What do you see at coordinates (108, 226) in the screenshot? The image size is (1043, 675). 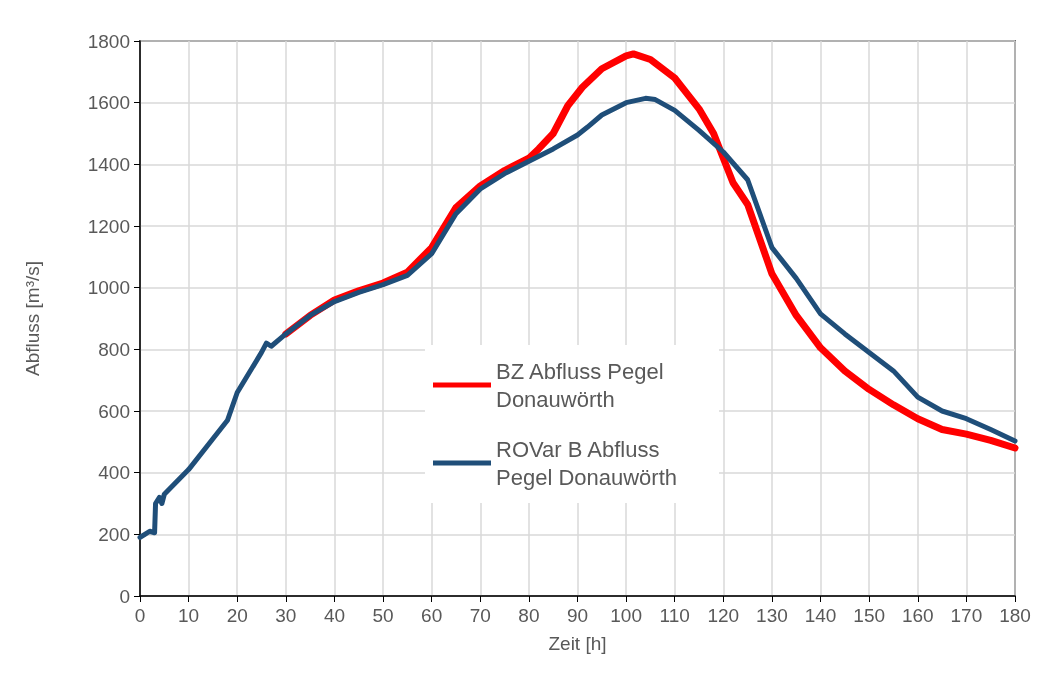 I see `y-tick-label: 1200` at bounding box center [108, 226].